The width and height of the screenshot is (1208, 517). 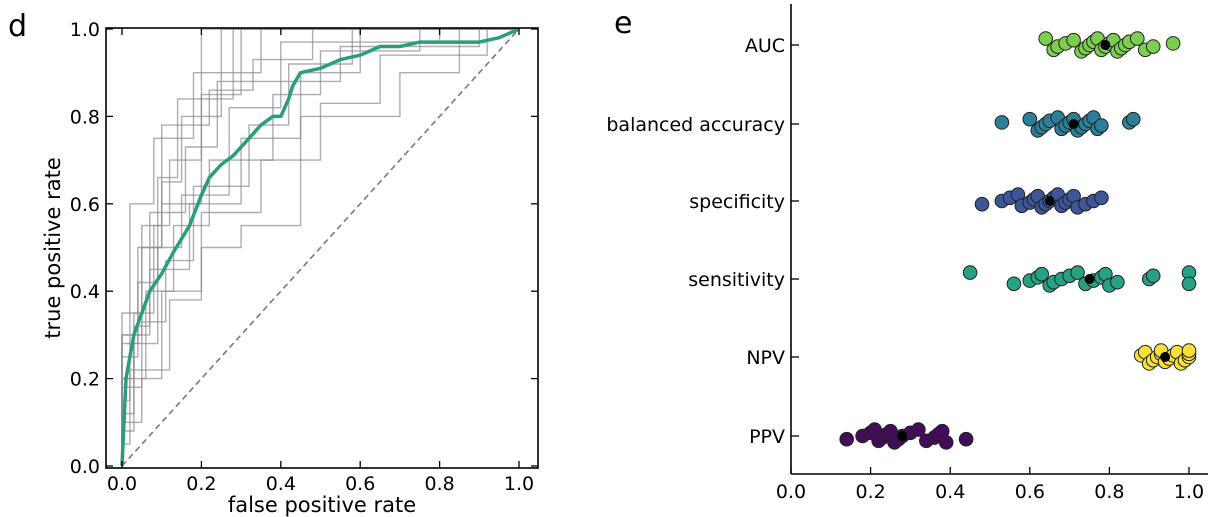 I want to click on roc-x-axis-label: false positive rate, so click(x=322, y=505).